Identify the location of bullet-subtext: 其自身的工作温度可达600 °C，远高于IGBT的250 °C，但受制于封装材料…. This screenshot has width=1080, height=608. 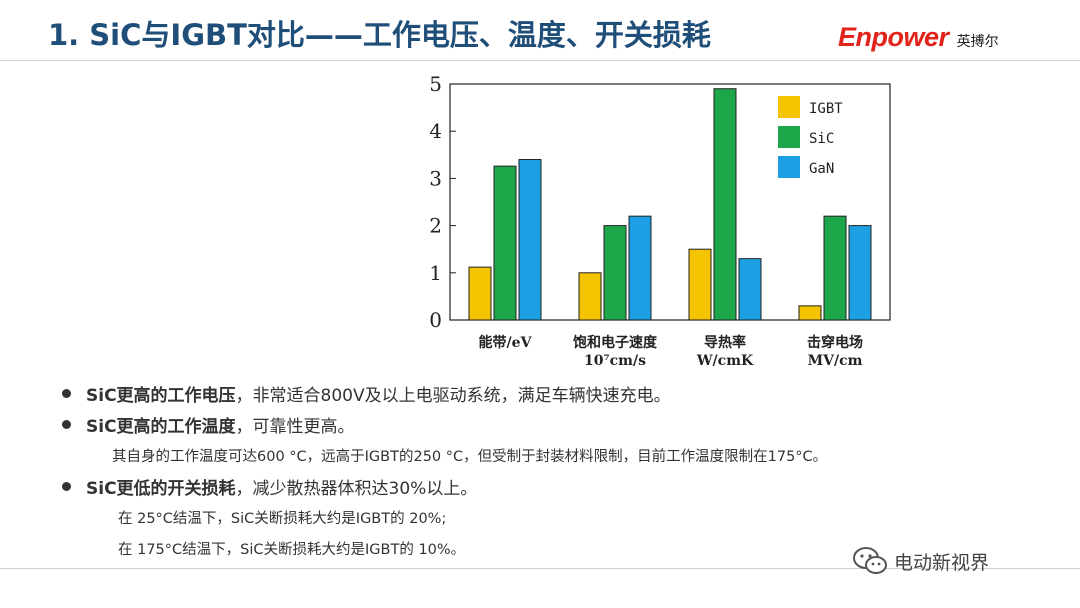
(470, 457).